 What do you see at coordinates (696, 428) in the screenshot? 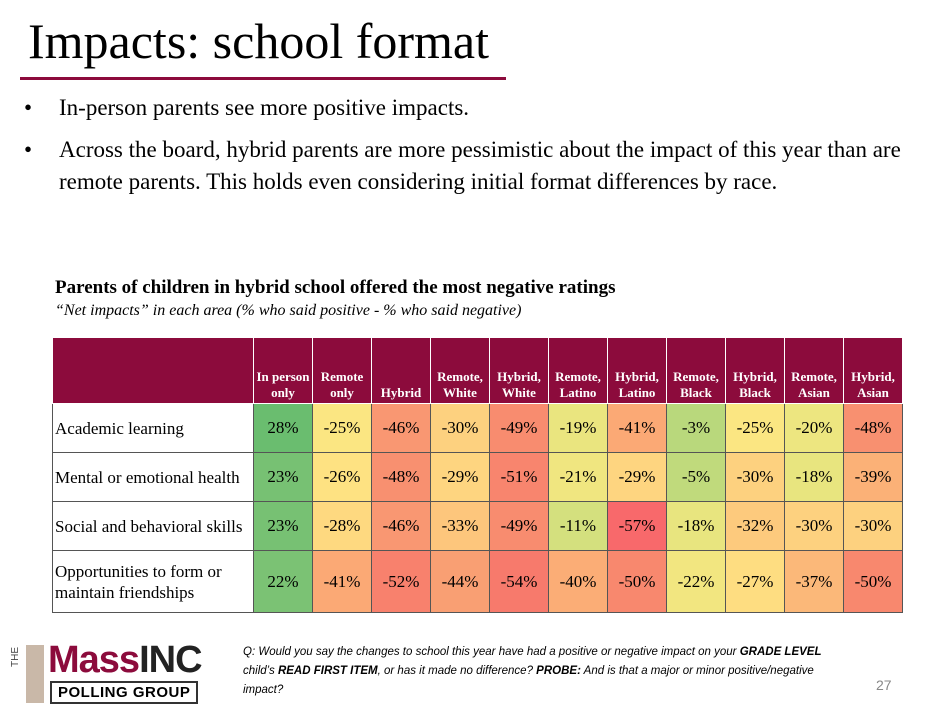
I see `table-cell: -3%` at bounding box center [696, 428].